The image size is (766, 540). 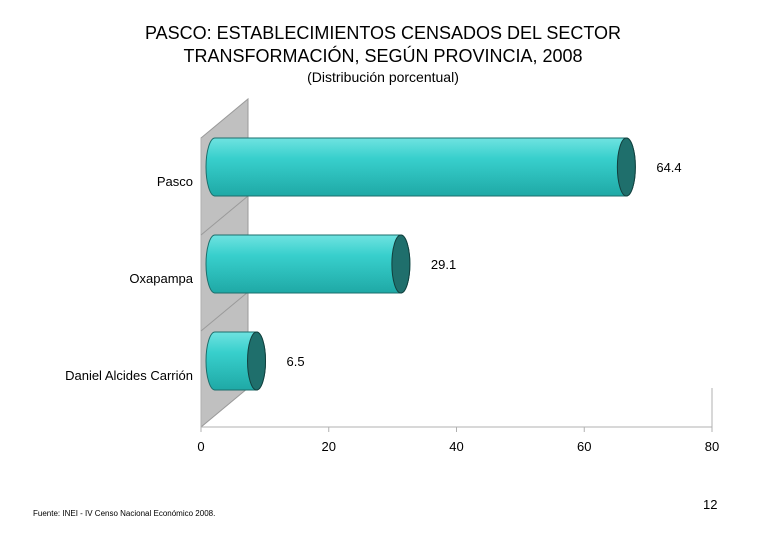 What do you see at coordinates (383, 56) in the screenshot?
I see `chart-title-line-2: TRANSFORMACIÓN, SEGÚN PROVINCIA, 2008` at bounding box center [383, 56].